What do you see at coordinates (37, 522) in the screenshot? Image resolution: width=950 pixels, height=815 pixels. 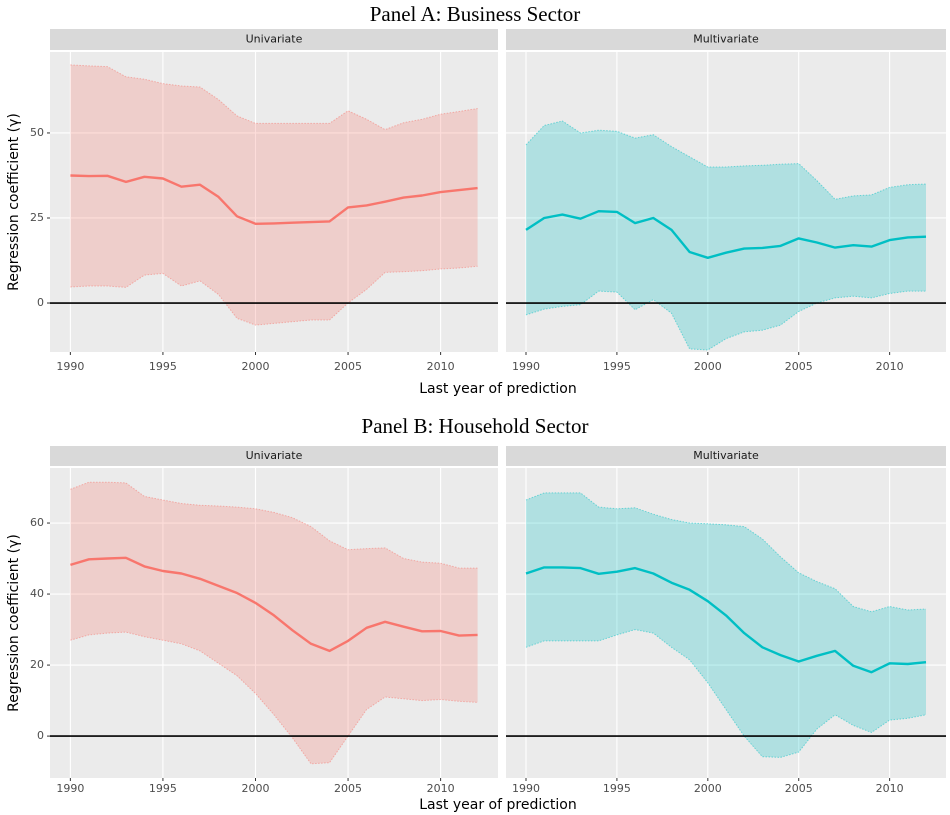 I see `y-tick-label: 60` at bounding box center [37, 522].